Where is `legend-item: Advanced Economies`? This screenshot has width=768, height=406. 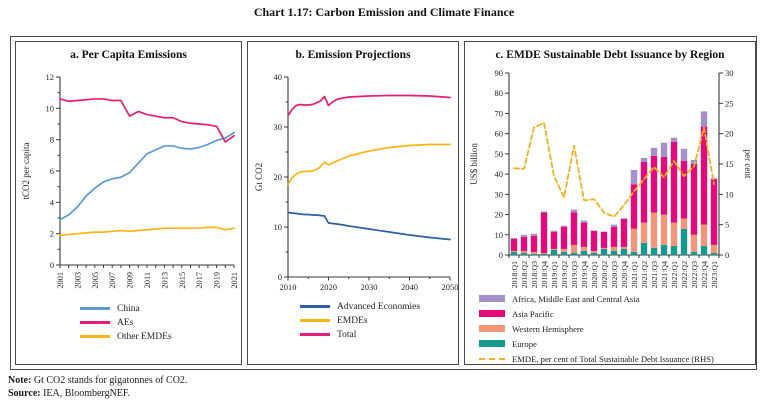 legend-item: Advanced Economies is located at coordinates (360, 306).